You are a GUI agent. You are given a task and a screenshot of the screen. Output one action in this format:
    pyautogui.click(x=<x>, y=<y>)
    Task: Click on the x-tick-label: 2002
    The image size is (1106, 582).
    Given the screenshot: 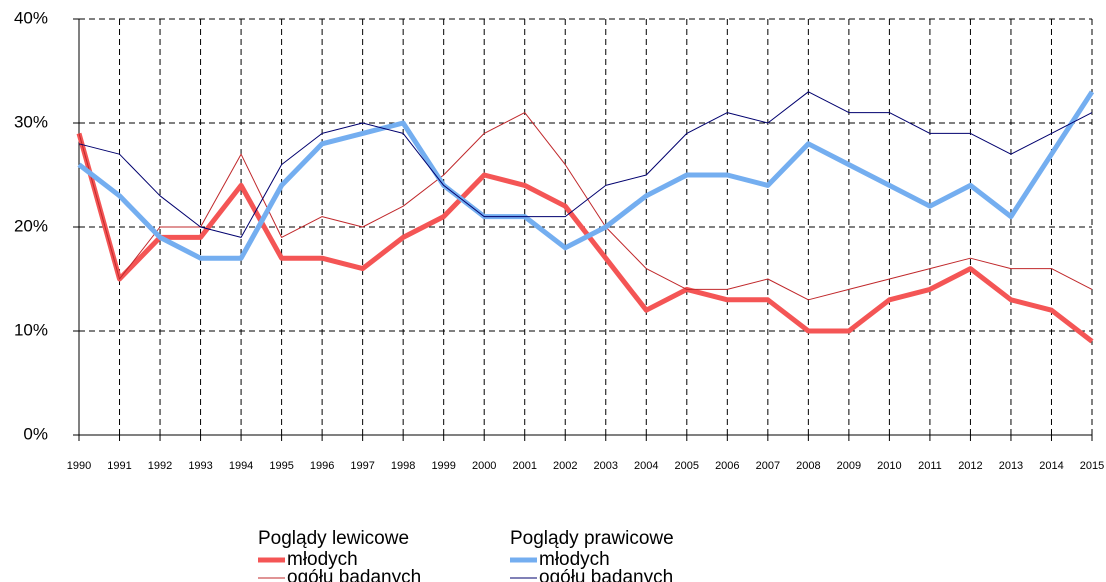 What is the action you would take?
    pyautogui.click(x=565, y=466)
    